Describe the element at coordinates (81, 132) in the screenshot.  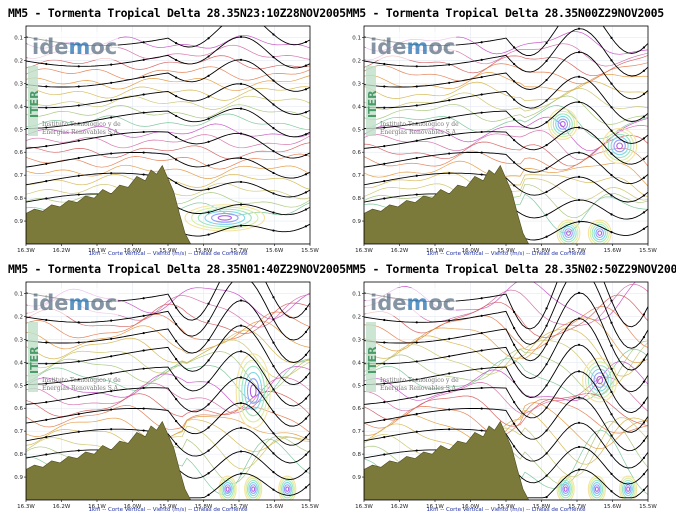
I see `institute-line-2: Energías Renovables S.A.` at that location.